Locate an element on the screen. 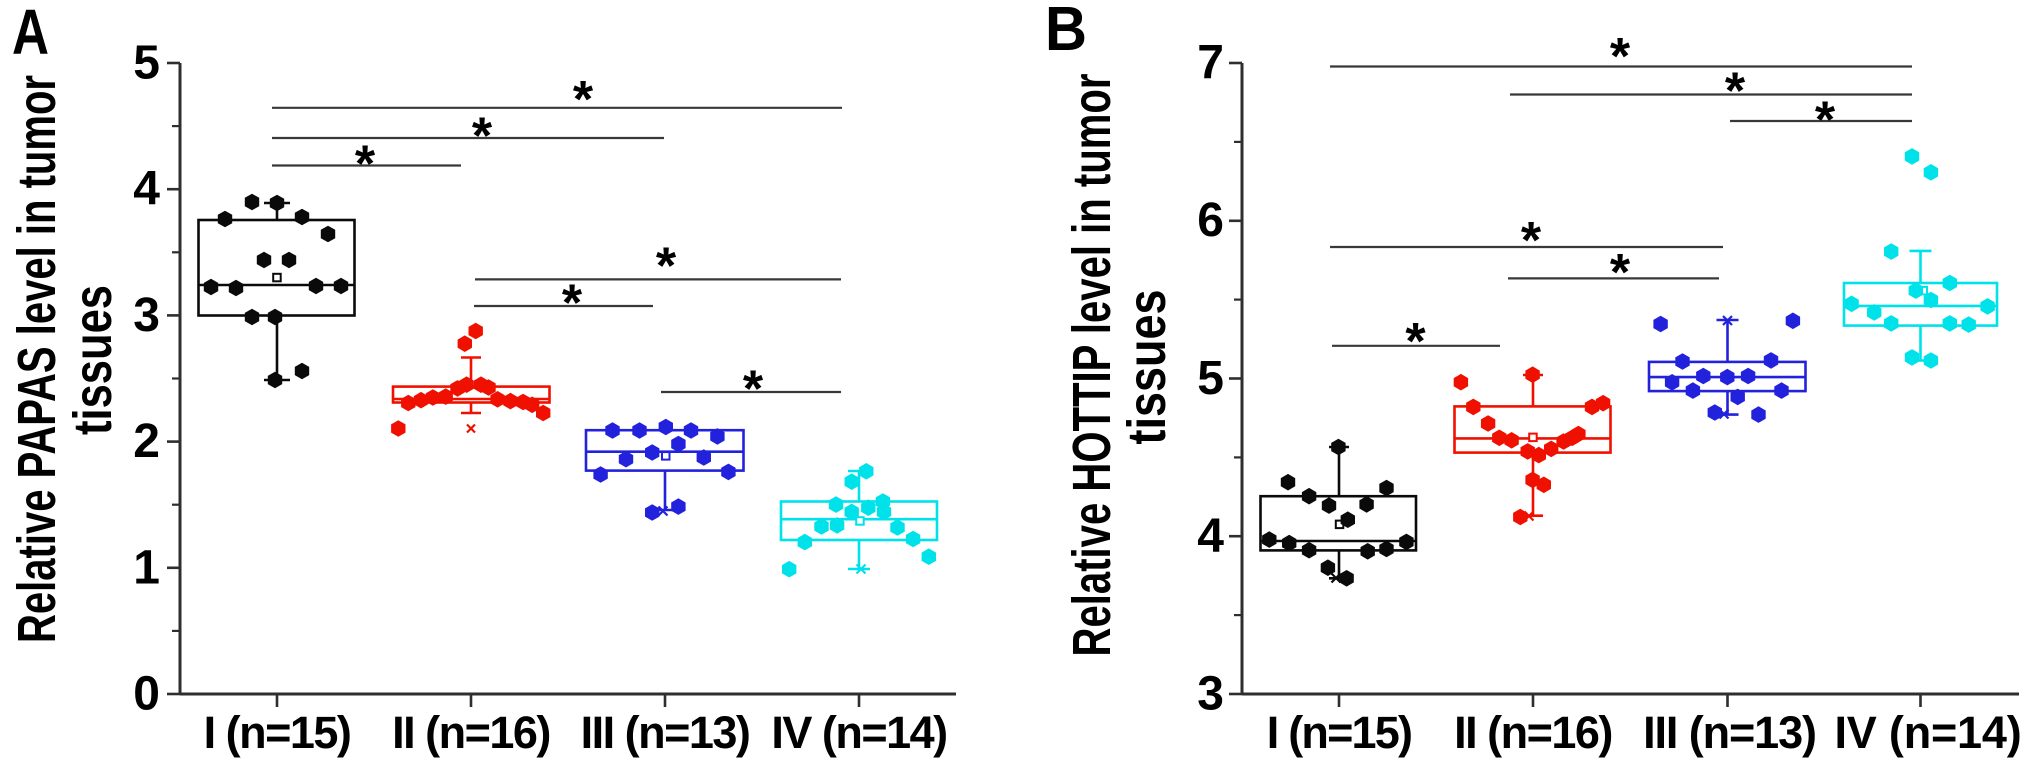 The width and height of the screenshot is (2031, 773). svg-text: 0 is located at coordinates (146, 694).